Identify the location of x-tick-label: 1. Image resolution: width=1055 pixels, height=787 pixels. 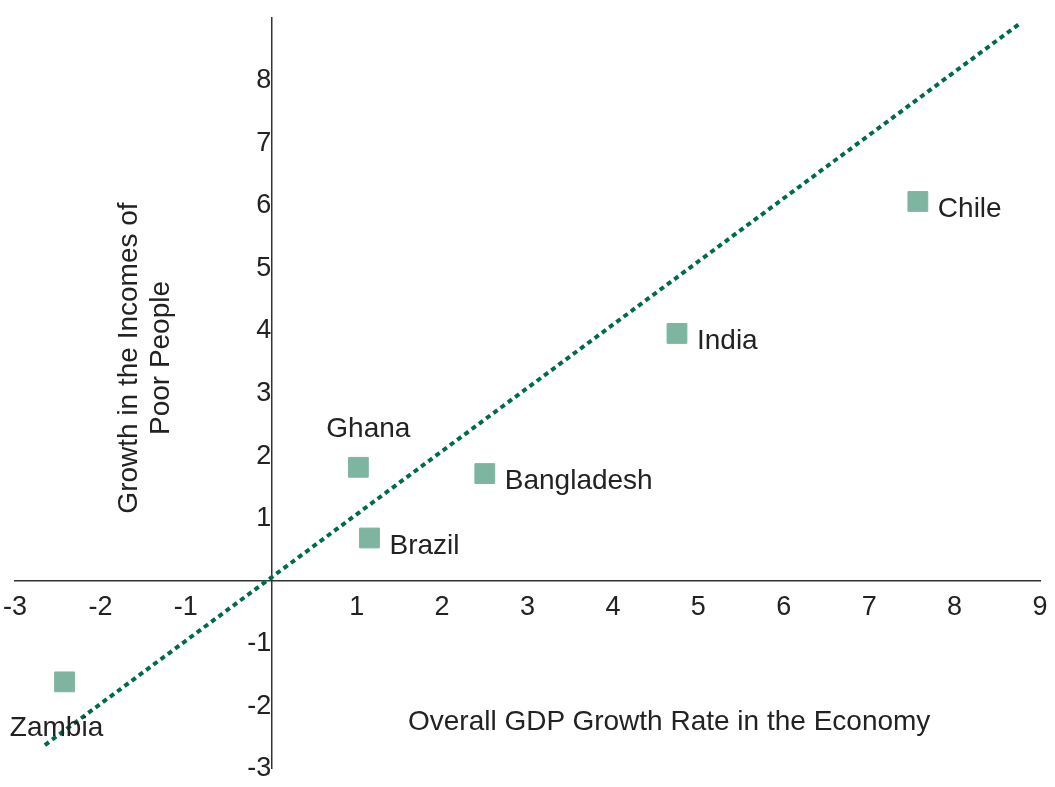
(357, 605).